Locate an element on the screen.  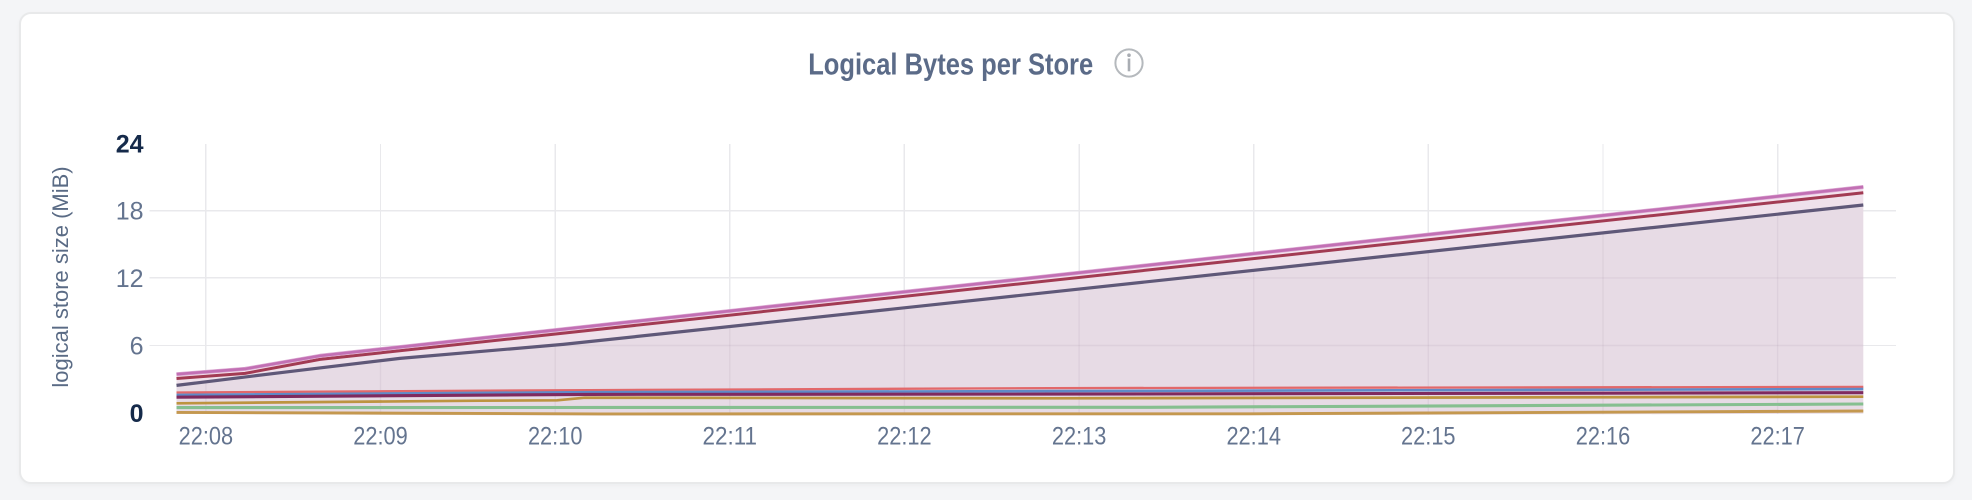
svg-text: 22:11 is located at coordinates (730, 437).